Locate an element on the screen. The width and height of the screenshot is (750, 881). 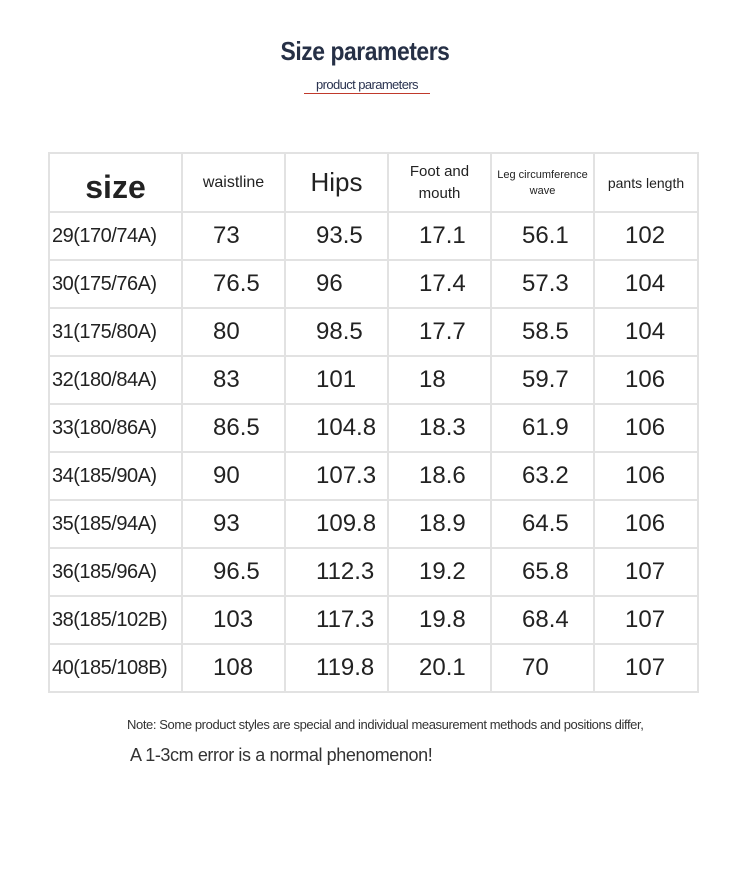
table-cell: 61.9 is located at coordinates (542, 428).